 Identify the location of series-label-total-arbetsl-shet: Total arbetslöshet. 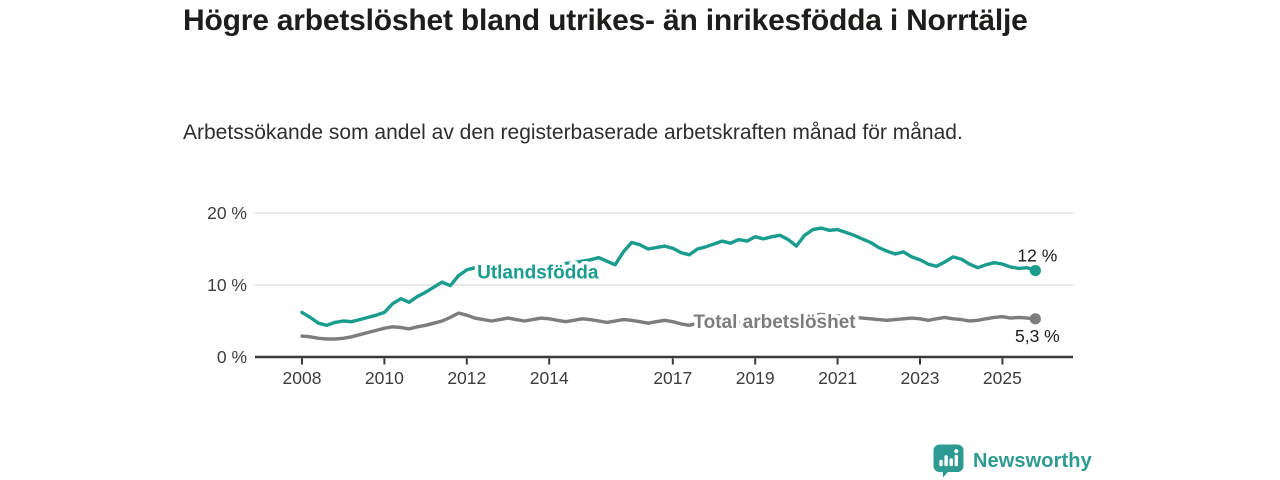
(774, 322).